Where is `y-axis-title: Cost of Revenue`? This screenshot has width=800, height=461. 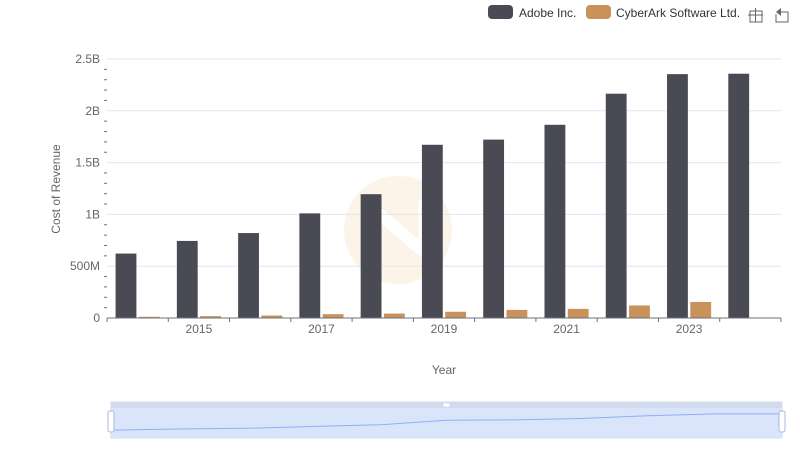
y-axis-title: Cost of Revenue is located at coordinates (56, 189).